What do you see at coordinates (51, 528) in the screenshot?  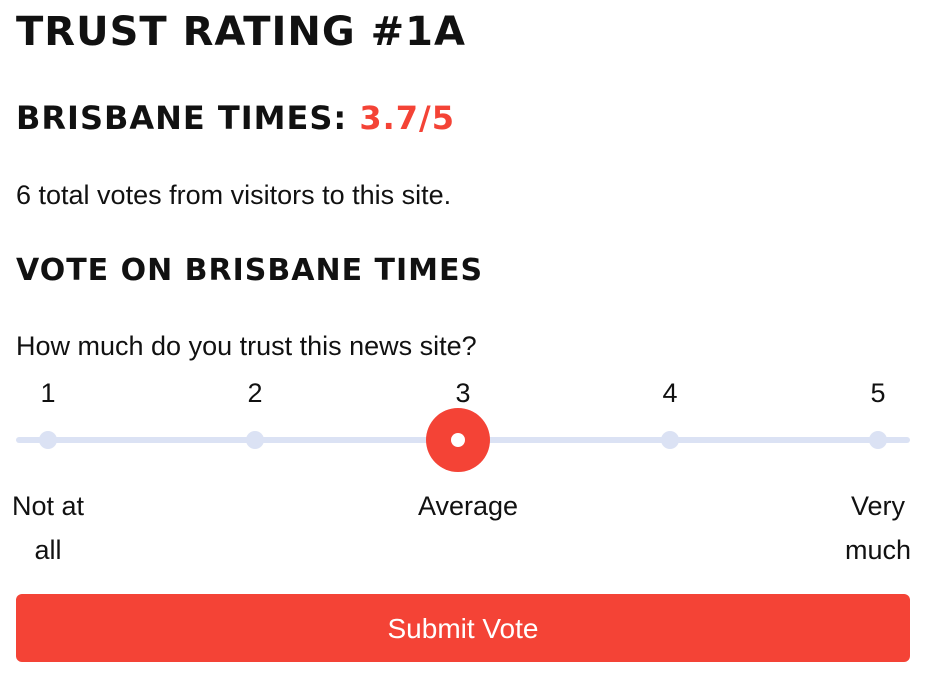 I see `scale-label-low: Not at all` at bounding box center [51, 528].